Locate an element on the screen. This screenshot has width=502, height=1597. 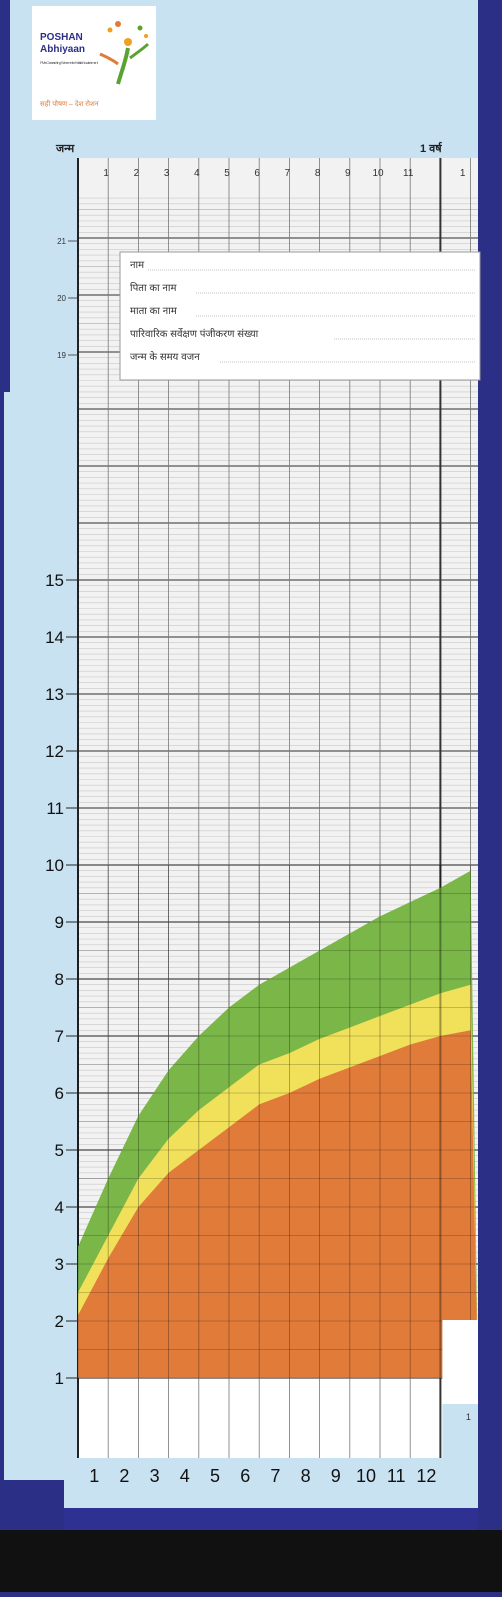
top-month-label: 8 is located at coordinates (318, 173).